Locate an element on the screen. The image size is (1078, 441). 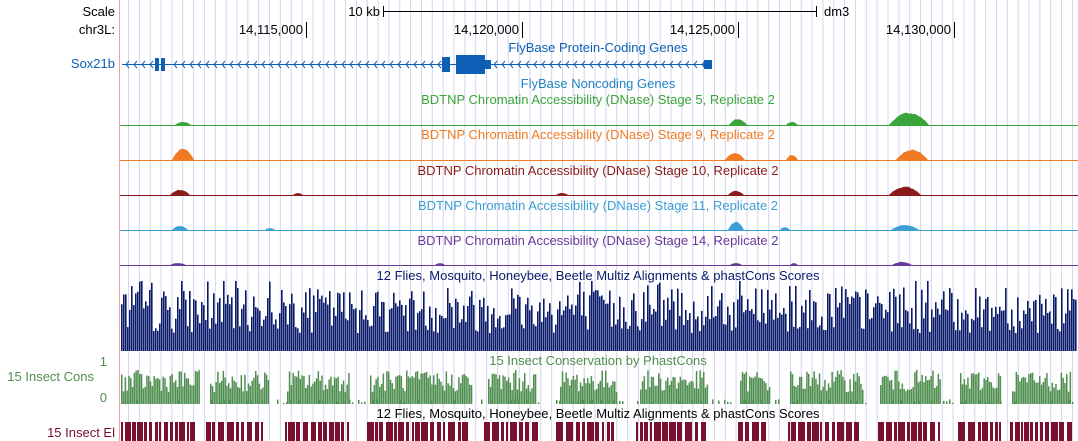
ruler-tick-label: 14,130,000 is located at coordinates (918, 29).